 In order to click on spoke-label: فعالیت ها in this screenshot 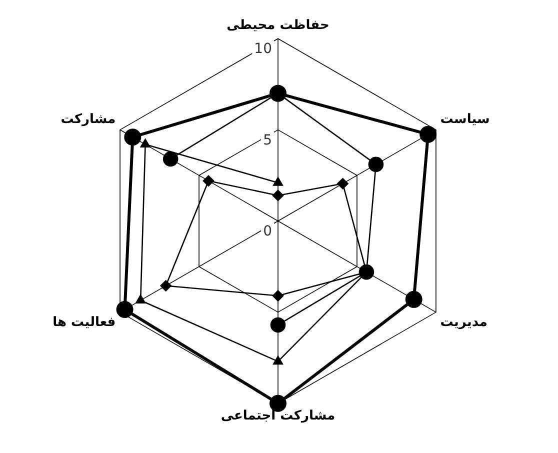, I will do `click(84, 322)`.